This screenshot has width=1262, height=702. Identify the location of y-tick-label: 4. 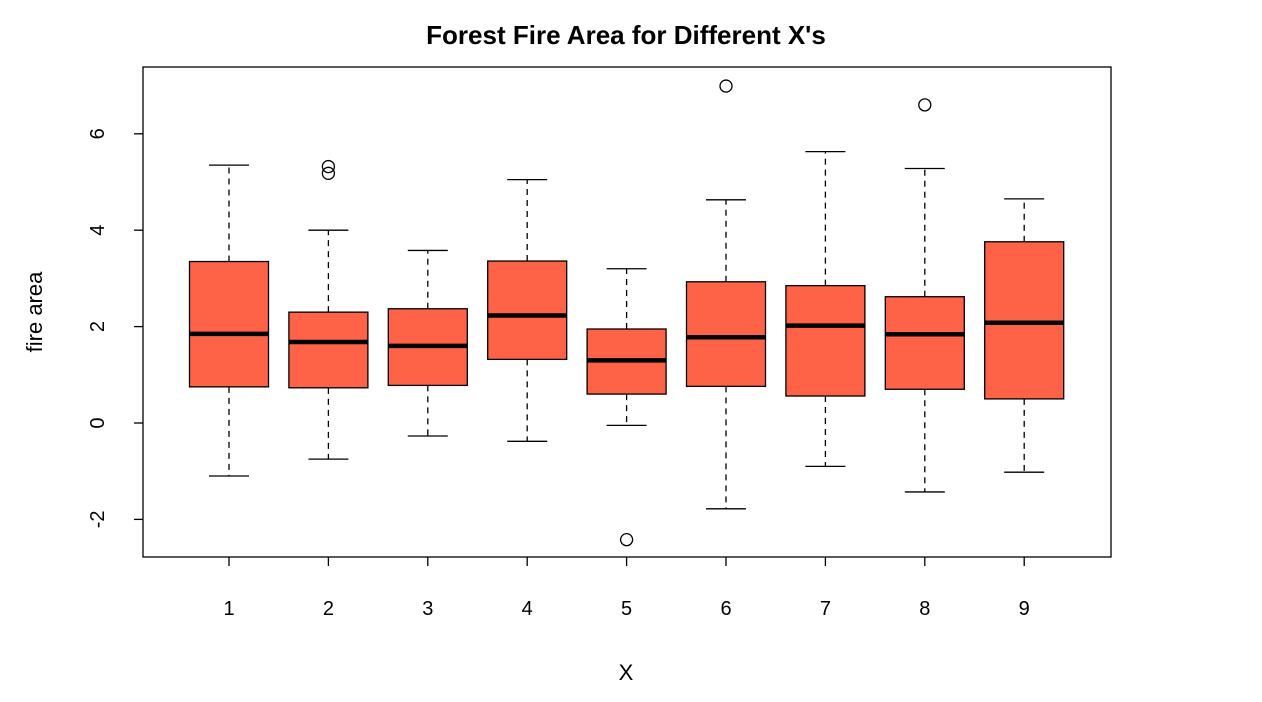
(98, 230).